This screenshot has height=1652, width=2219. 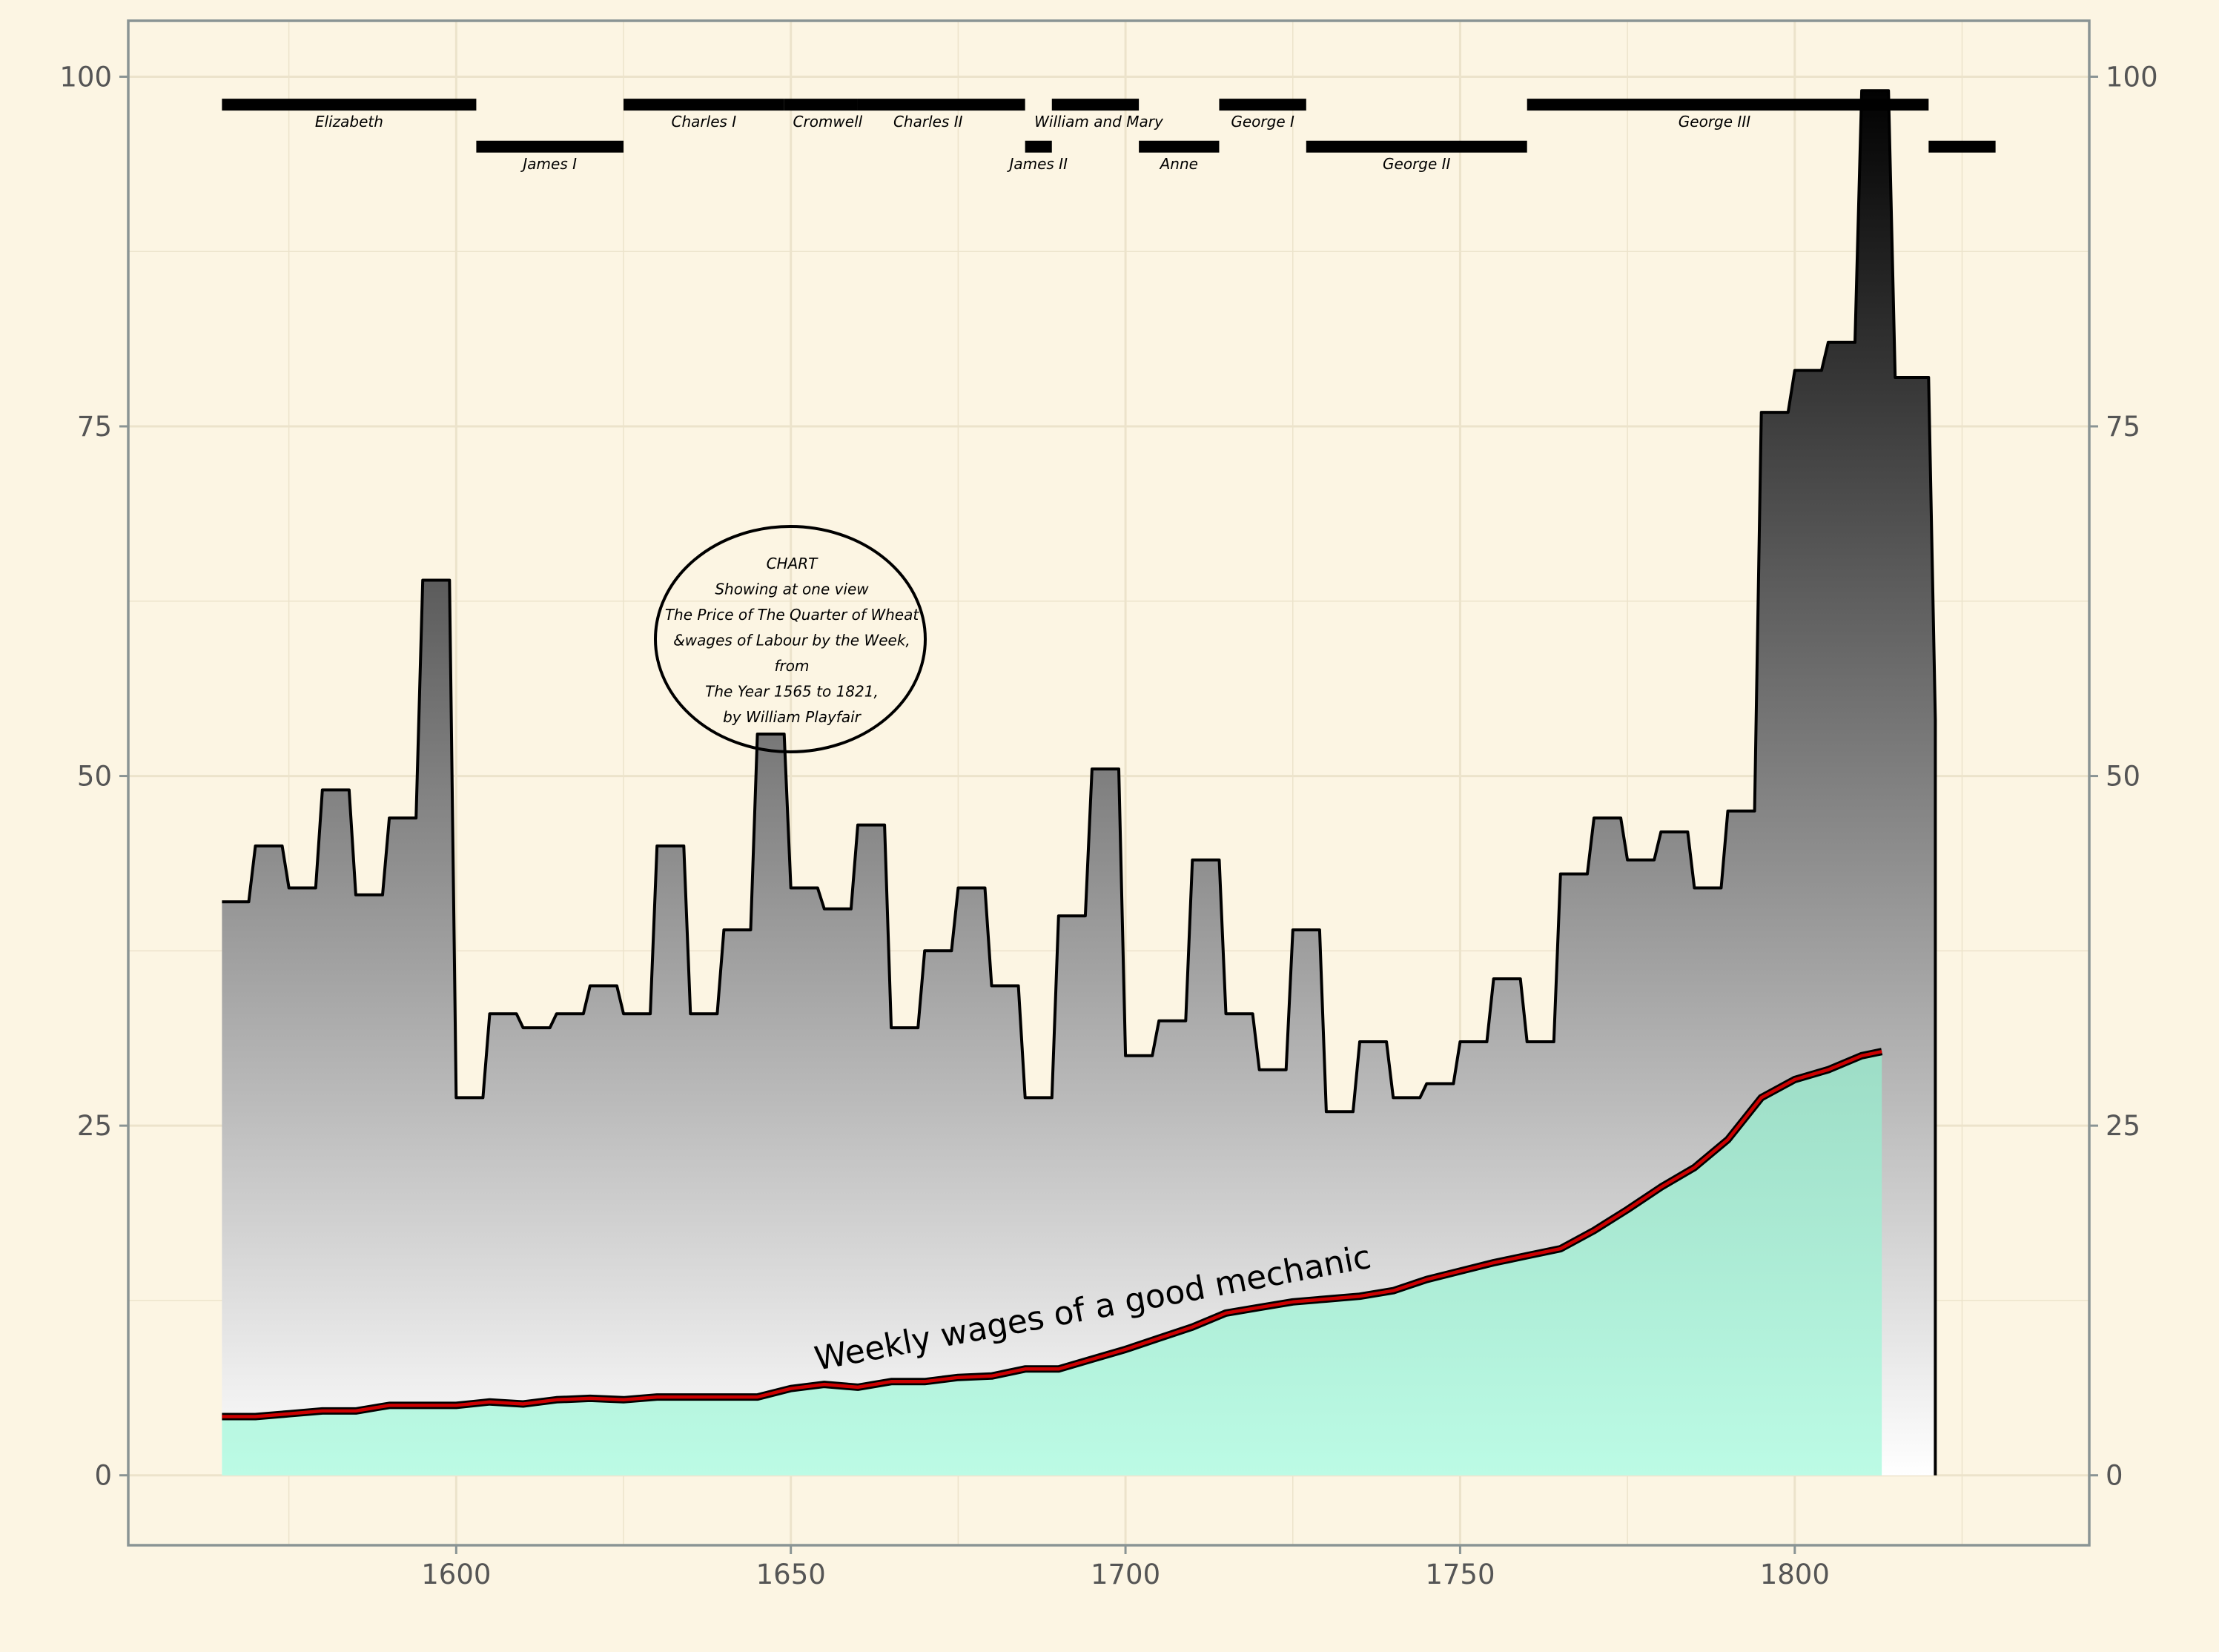 What do you see at coordinates (792, 692) in the screenshot?
I see `title-line: The Year 1565 to 1821,` at bounding box center [792, 692].